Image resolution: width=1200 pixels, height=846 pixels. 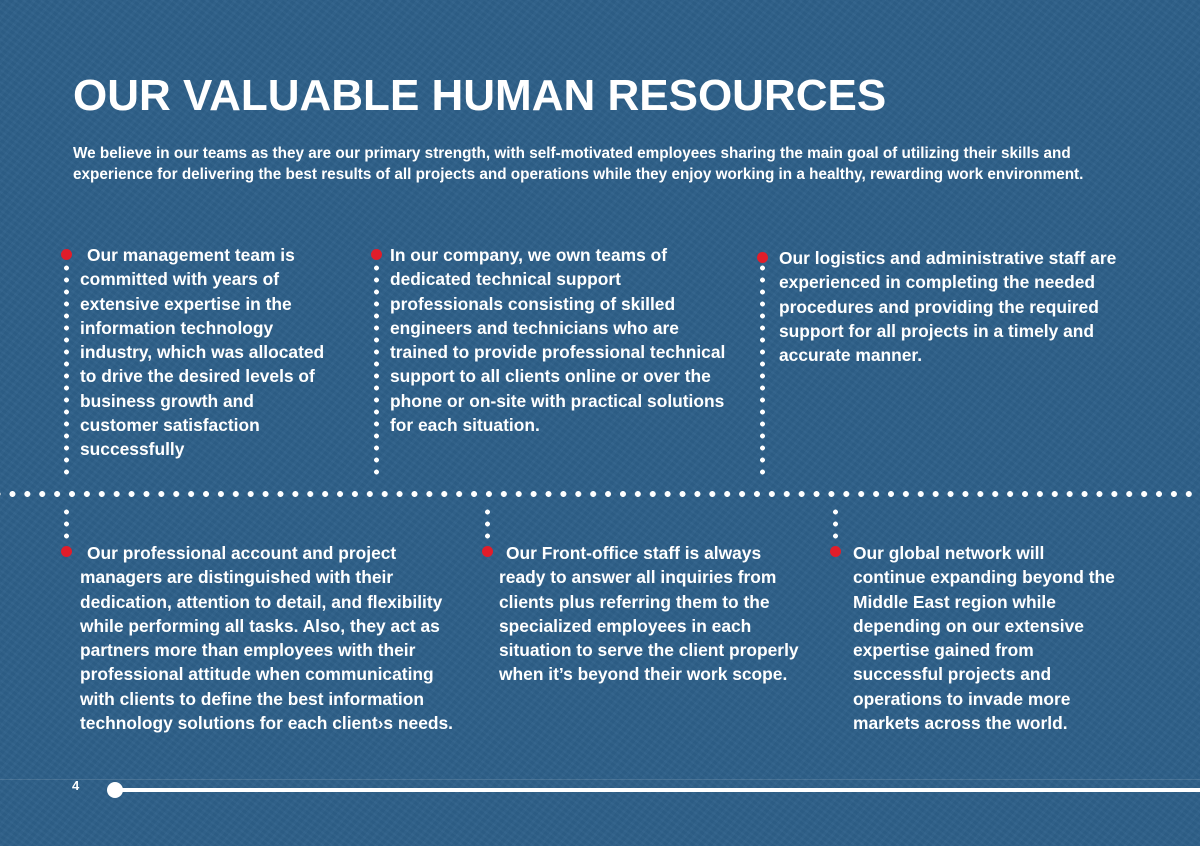 What do you see at coordinates (600, 494) in the screenshot?
I see `divider-dots` at bounding box center [600, 494].